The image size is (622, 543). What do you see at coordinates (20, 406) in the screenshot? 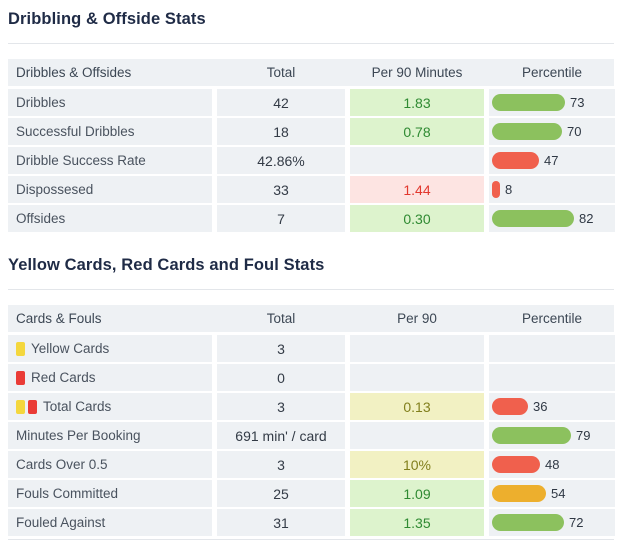
I see `yellow-card-icon` at bounding box center [20, 406].